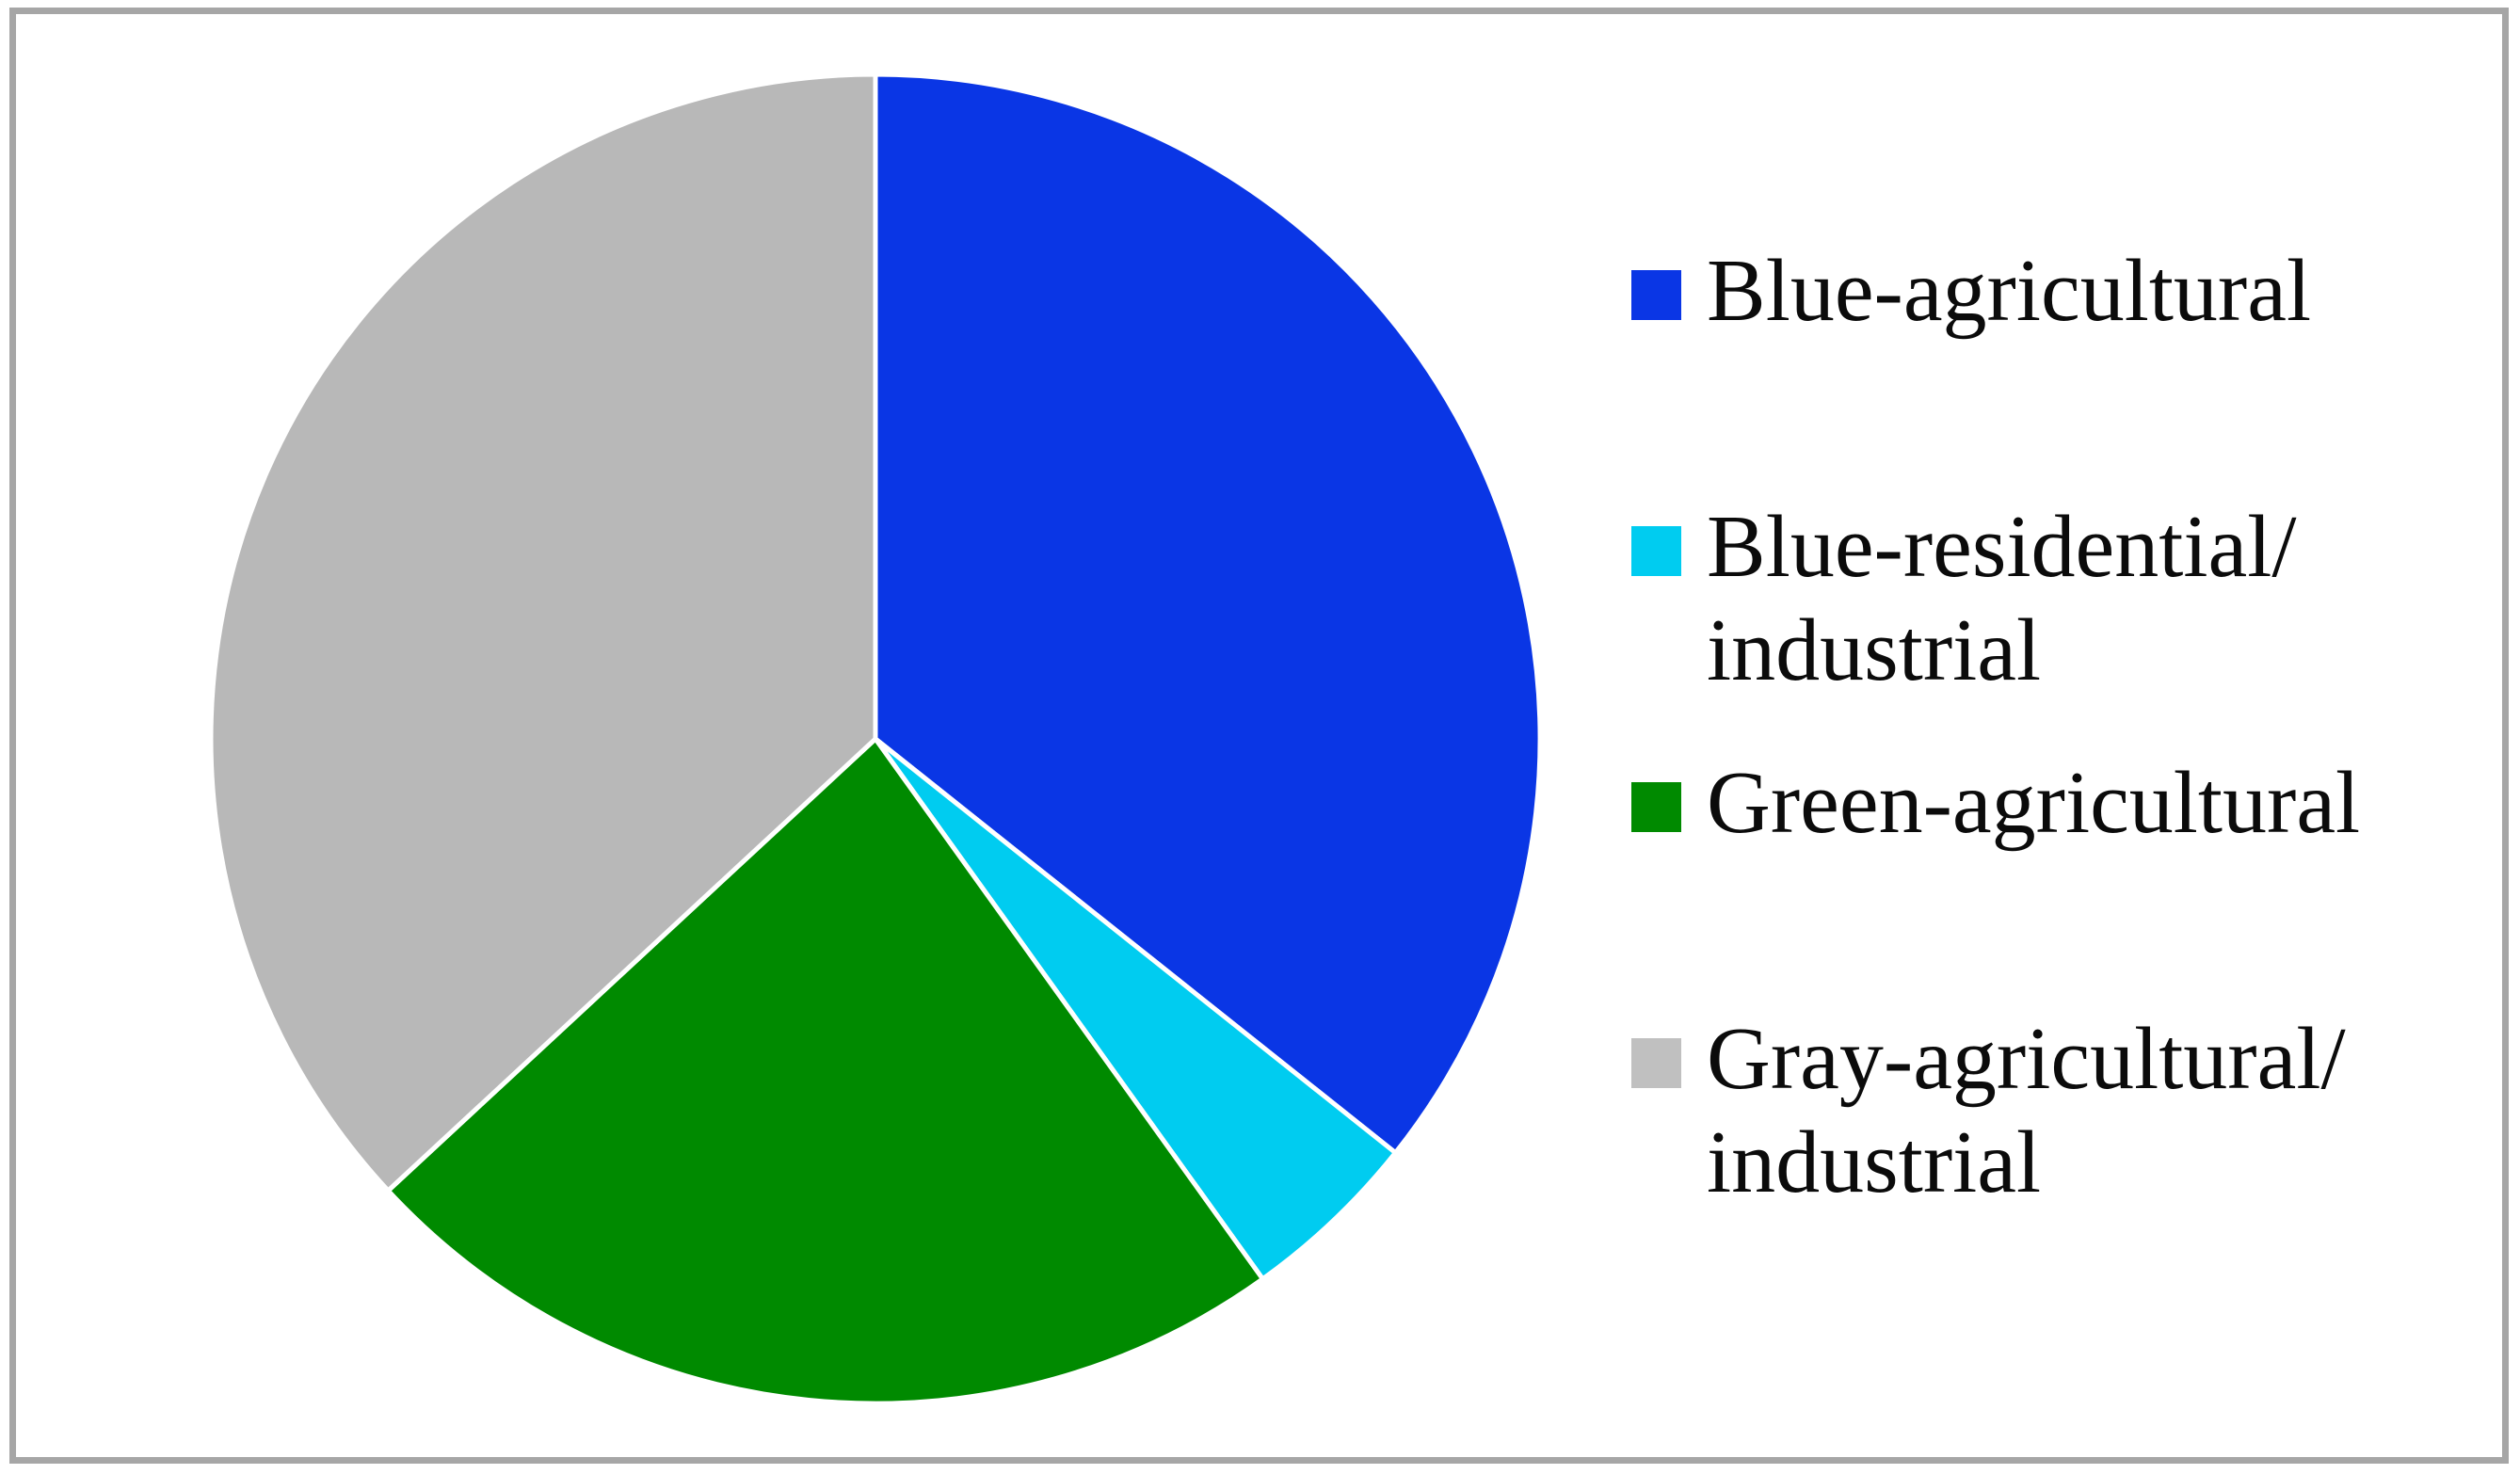 Image resolution: width=2520 pixels, height=1474 pixels. Describe the element at coordinates (2034, 803) in the screenshot. I see `legend-label: Green-agricultural` at that location.